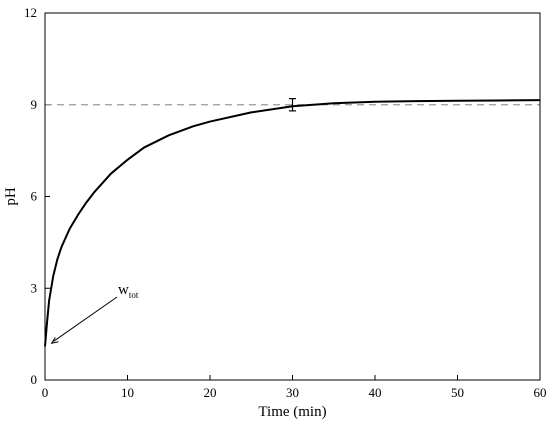 This screenshot has height=424, width=550. I want to click on y-tick-label: 3, so click(34, 287).